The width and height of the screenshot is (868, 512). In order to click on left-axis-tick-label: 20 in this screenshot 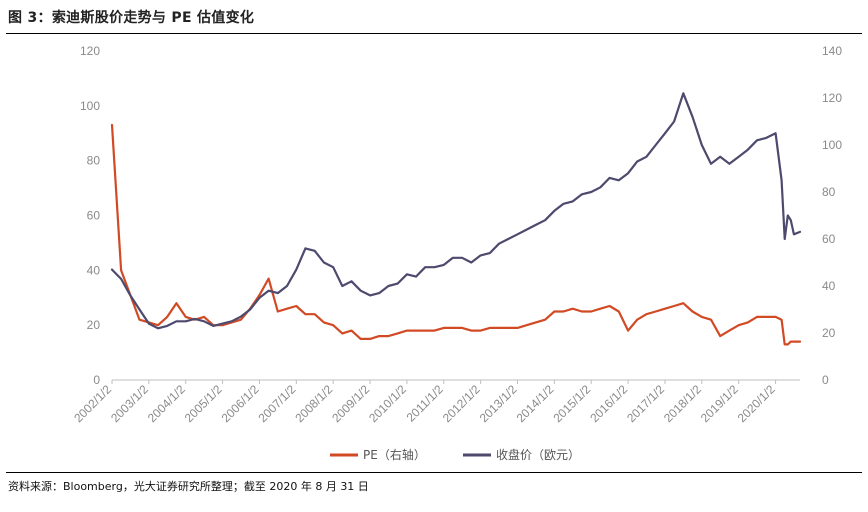, I will do `click(94, 325)`.